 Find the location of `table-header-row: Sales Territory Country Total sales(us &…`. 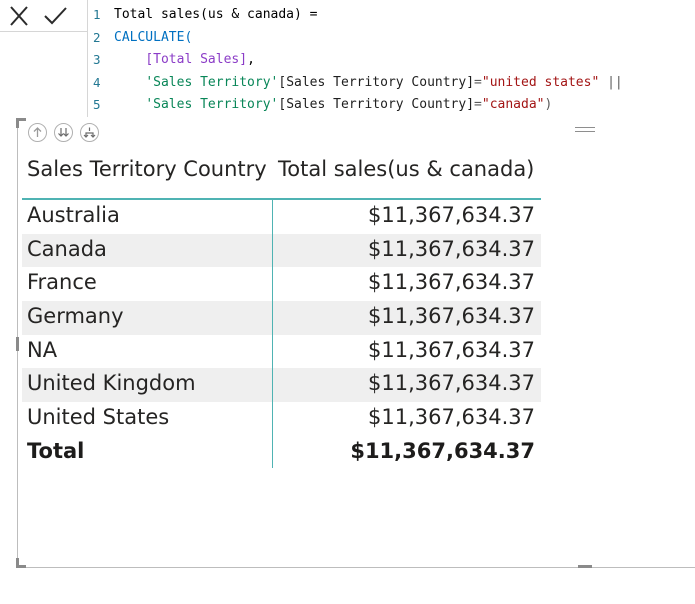

table-header-row: Sales Territory Country Total sales(us &… is located at coordinates (281, 174).